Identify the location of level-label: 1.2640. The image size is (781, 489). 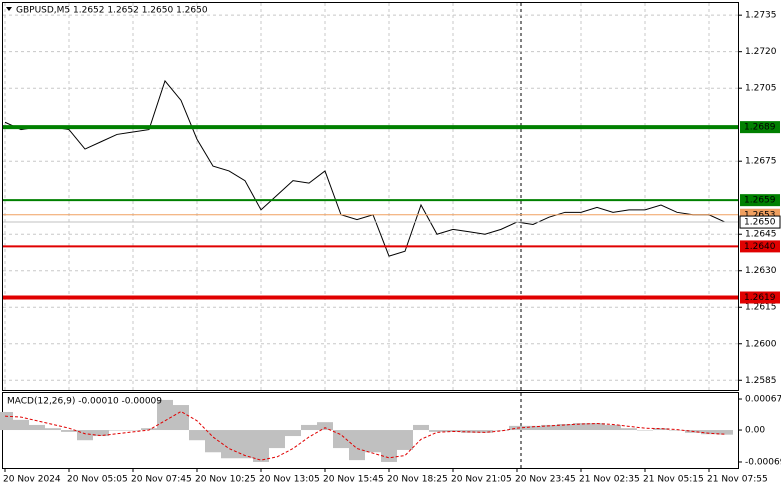
(760, 247).